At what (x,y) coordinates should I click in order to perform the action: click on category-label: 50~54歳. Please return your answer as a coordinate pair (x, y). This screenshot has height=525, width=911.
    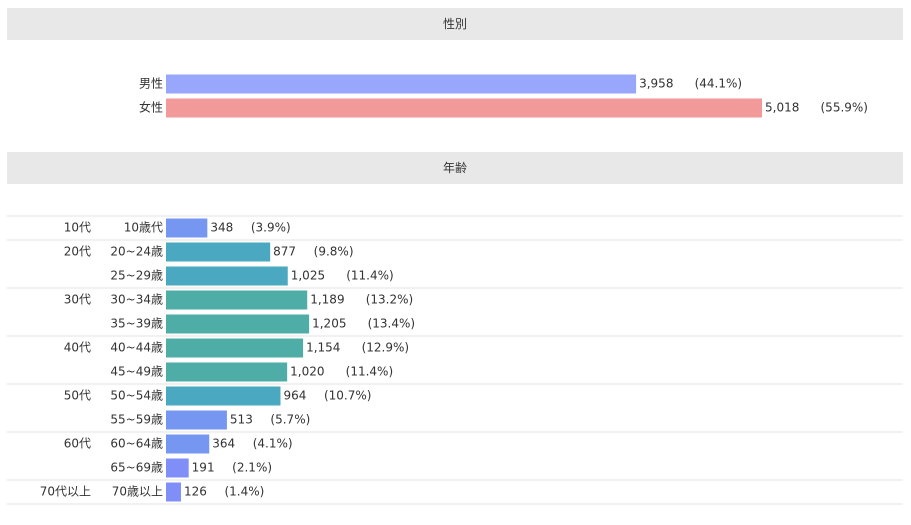
    Looking at the image, I should click on (136, 396).